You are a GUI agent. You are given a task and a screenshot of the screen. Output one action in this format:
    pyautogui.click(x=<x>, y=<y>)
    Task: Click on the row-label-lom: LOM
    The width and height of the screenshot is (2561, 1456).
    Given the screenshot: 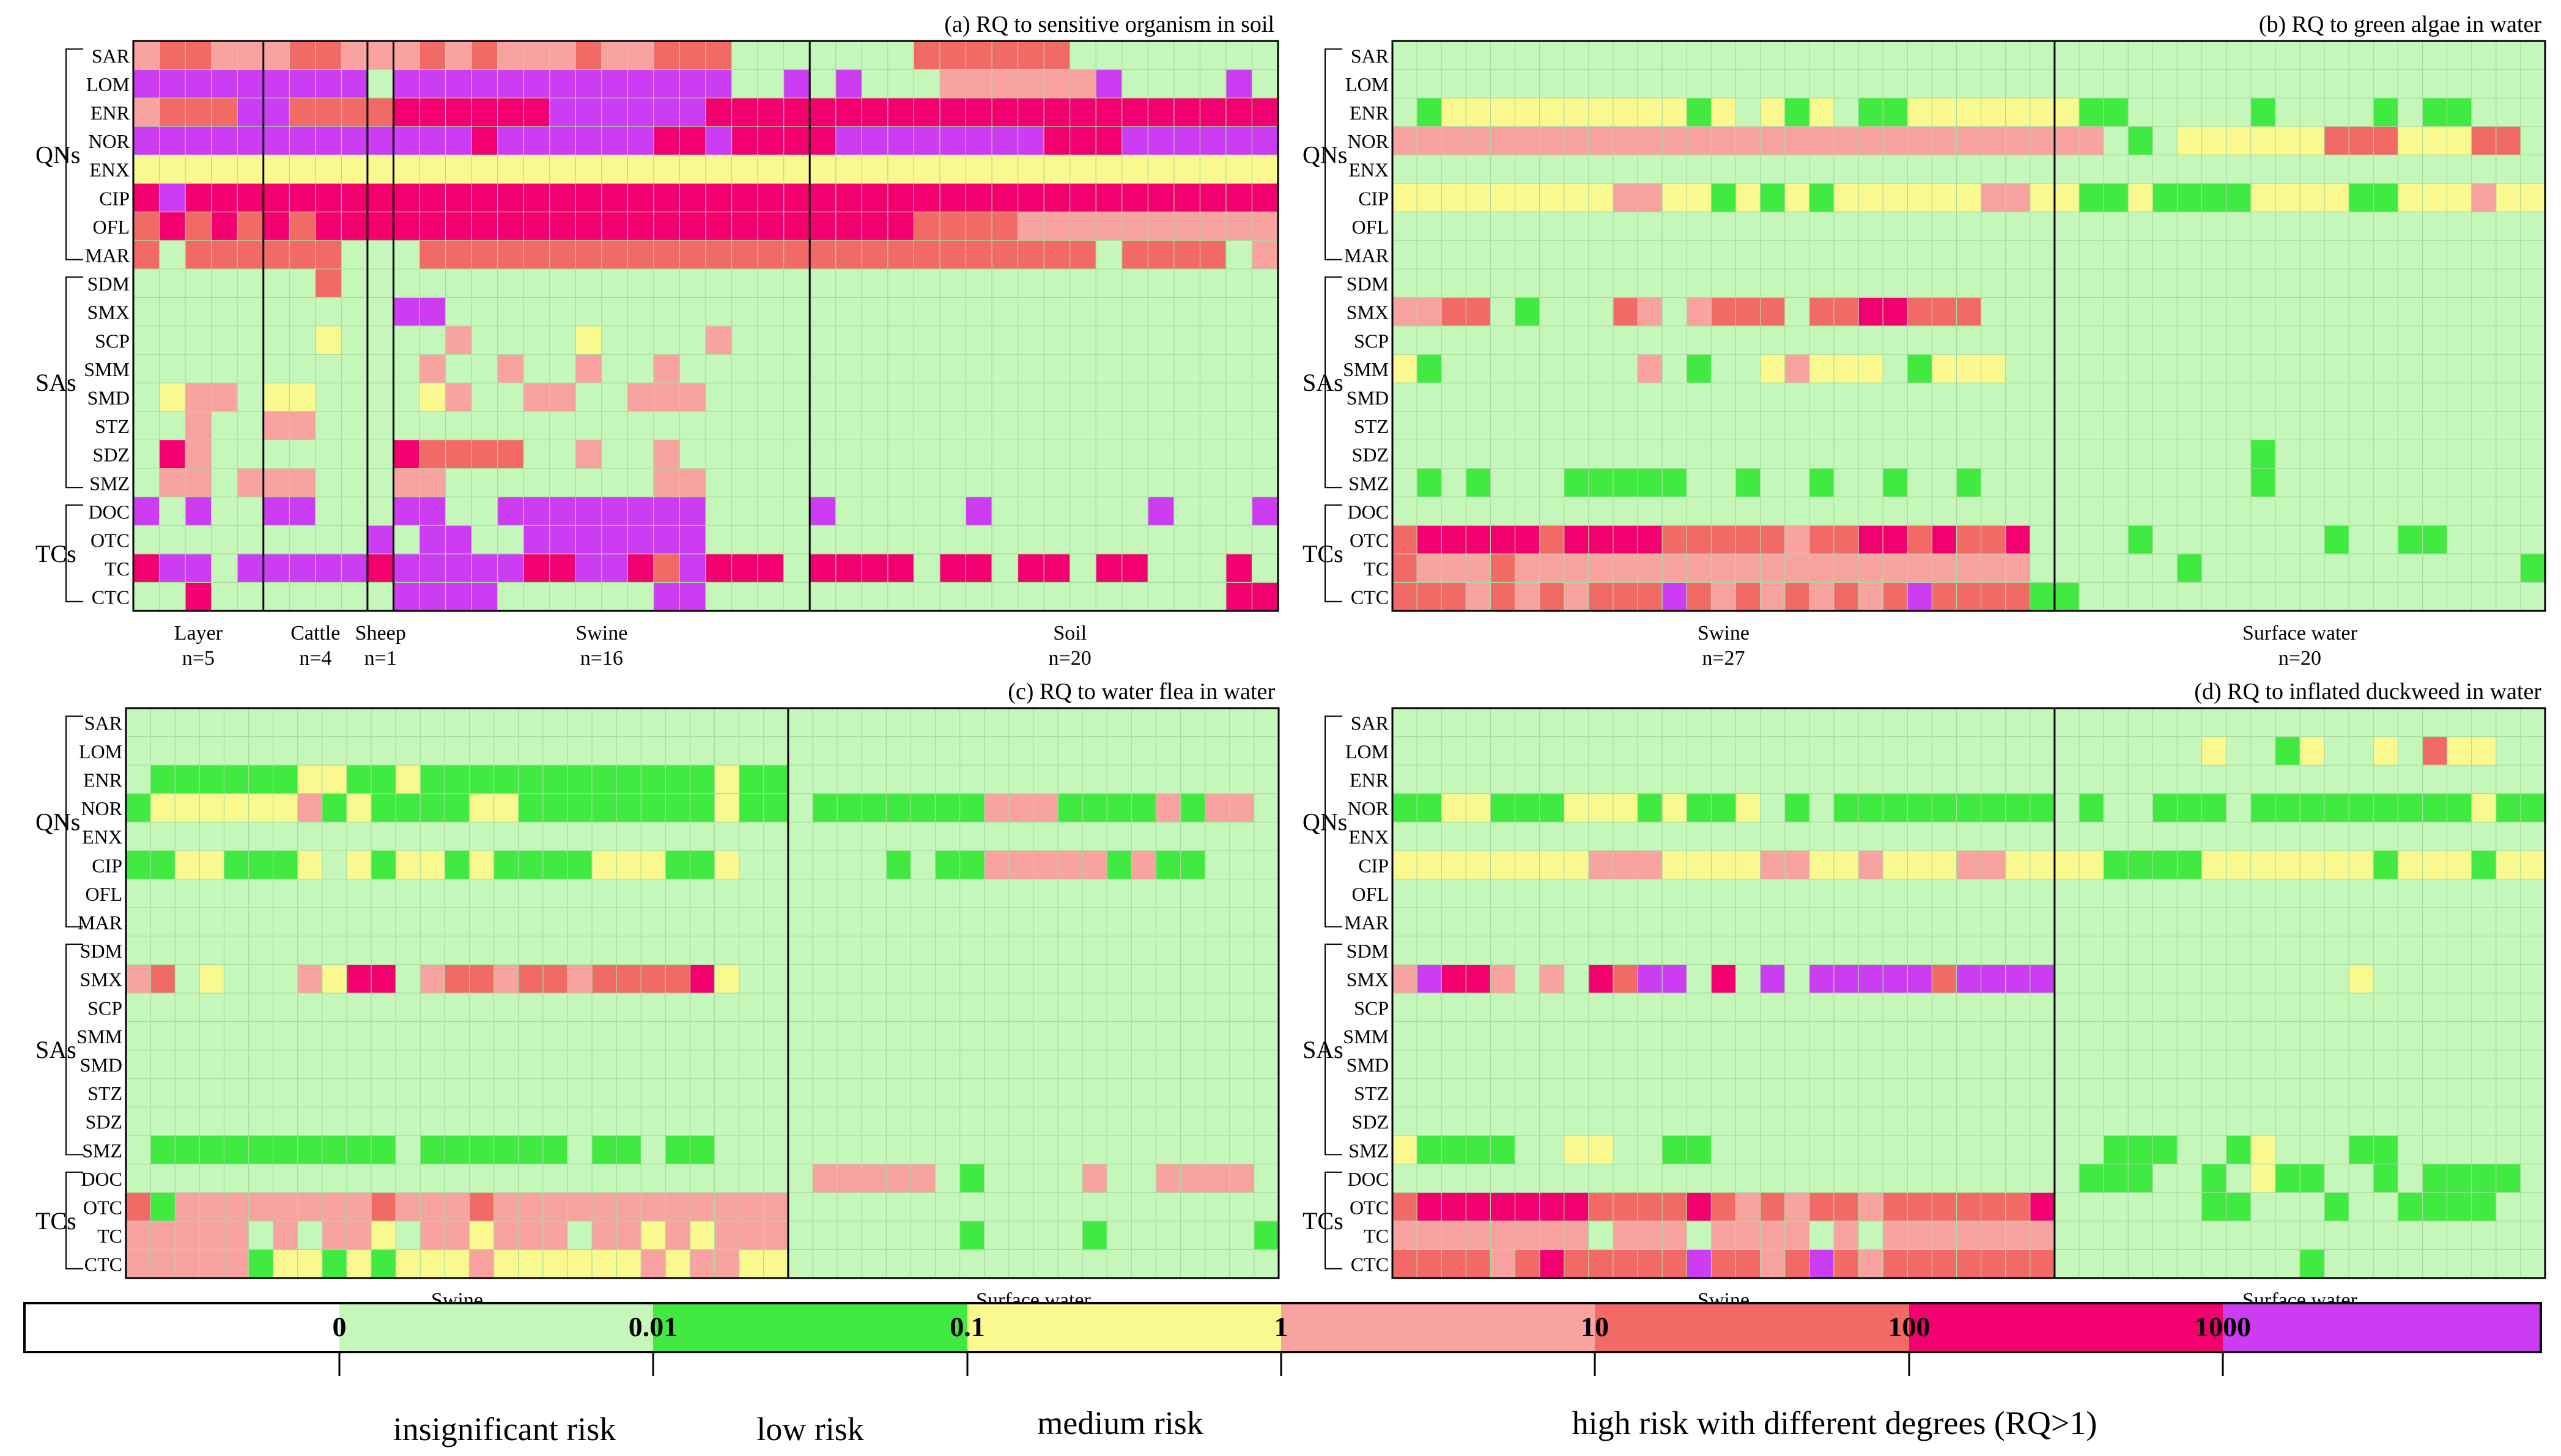 What is the action you would take?
    pyautogui.click(x=1367, y=752)
    